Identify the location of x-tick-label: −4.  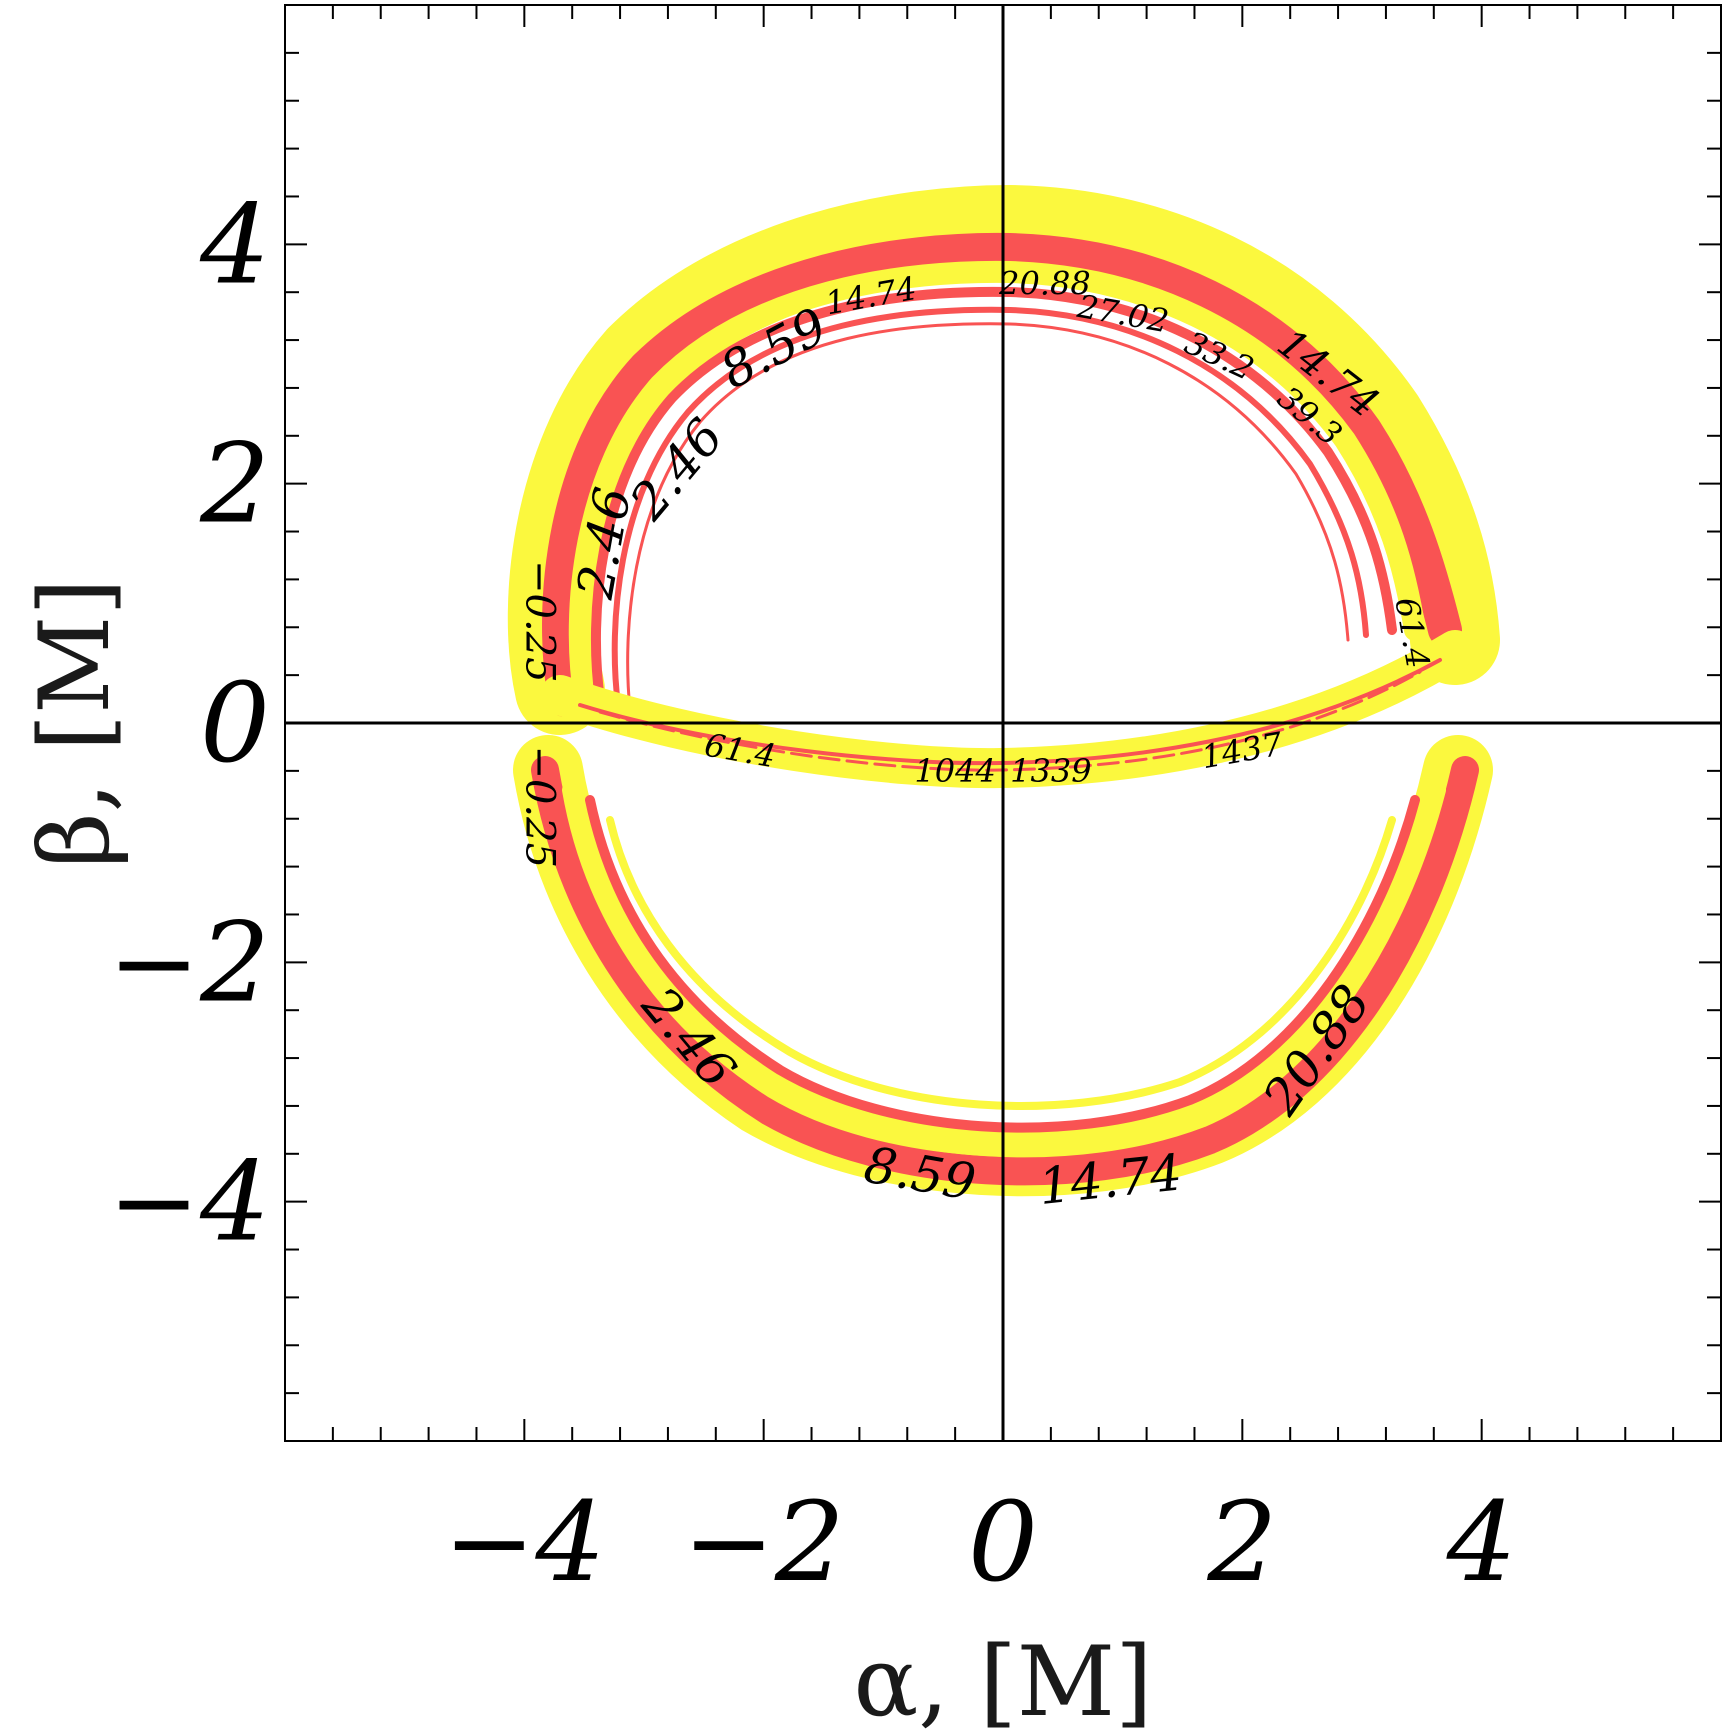
(524, 1542).